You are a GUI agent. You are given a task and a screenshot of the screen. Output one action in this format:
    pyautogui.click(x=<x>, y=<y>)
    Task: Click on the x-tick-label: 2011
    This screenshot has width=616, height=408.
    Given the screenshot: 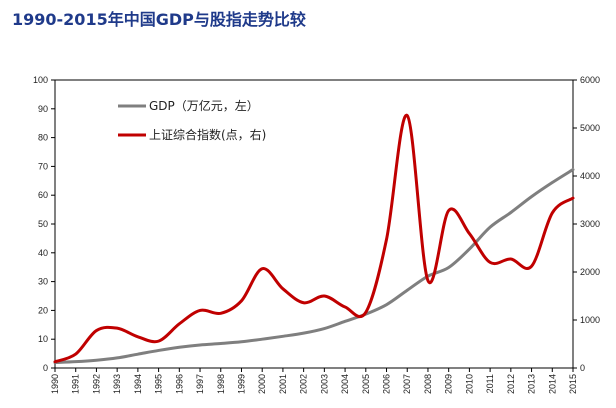 What is the action you would take?
    pyautogui.click(x=490, y=383)
    